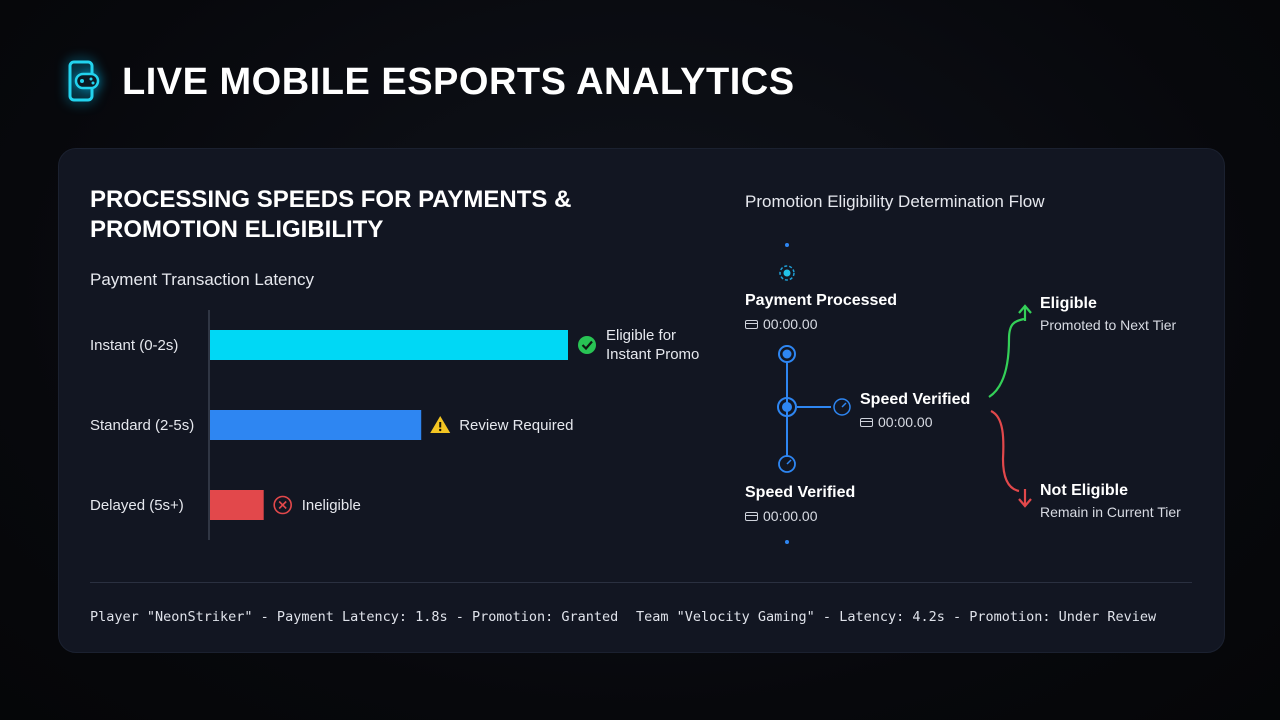 This screenshot has width=1280, height=720. I want to click on gauge-icon-bottom, so click(787, 464).